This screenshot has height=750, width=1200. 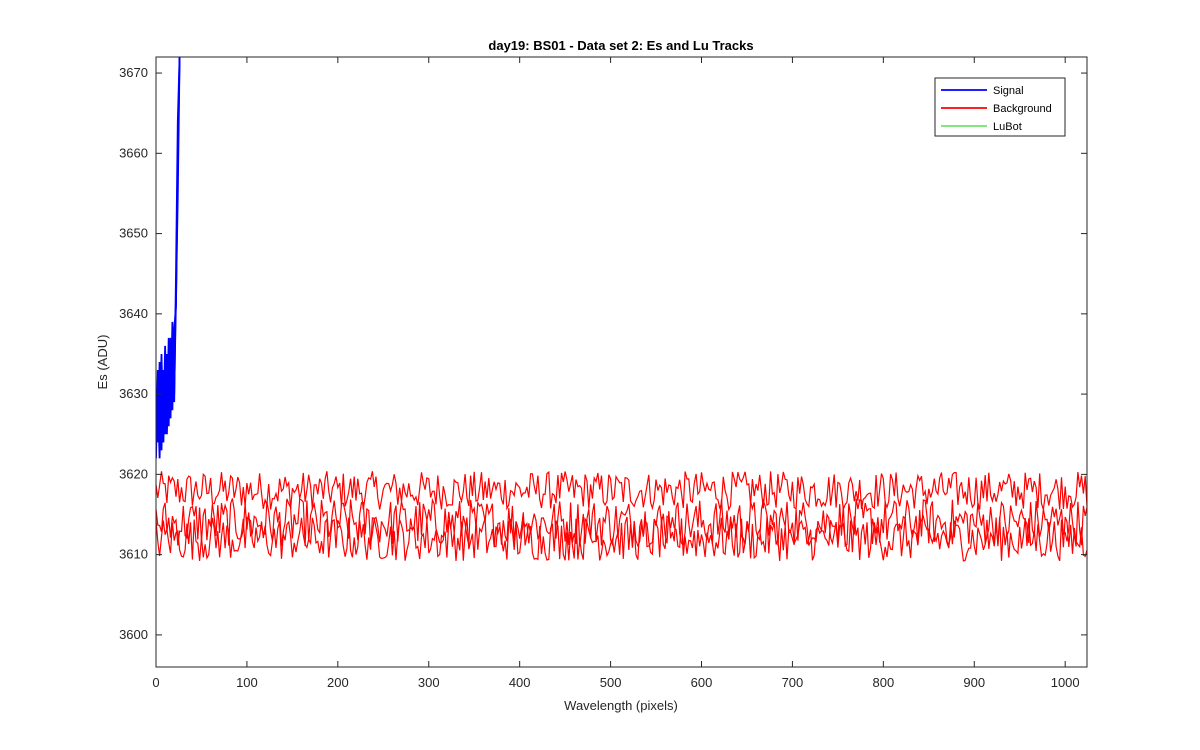 What do you see at coordinates (133, 233) in the screenshot?
I see `y-tick-label: 3650` at bounding box center [133, 233].